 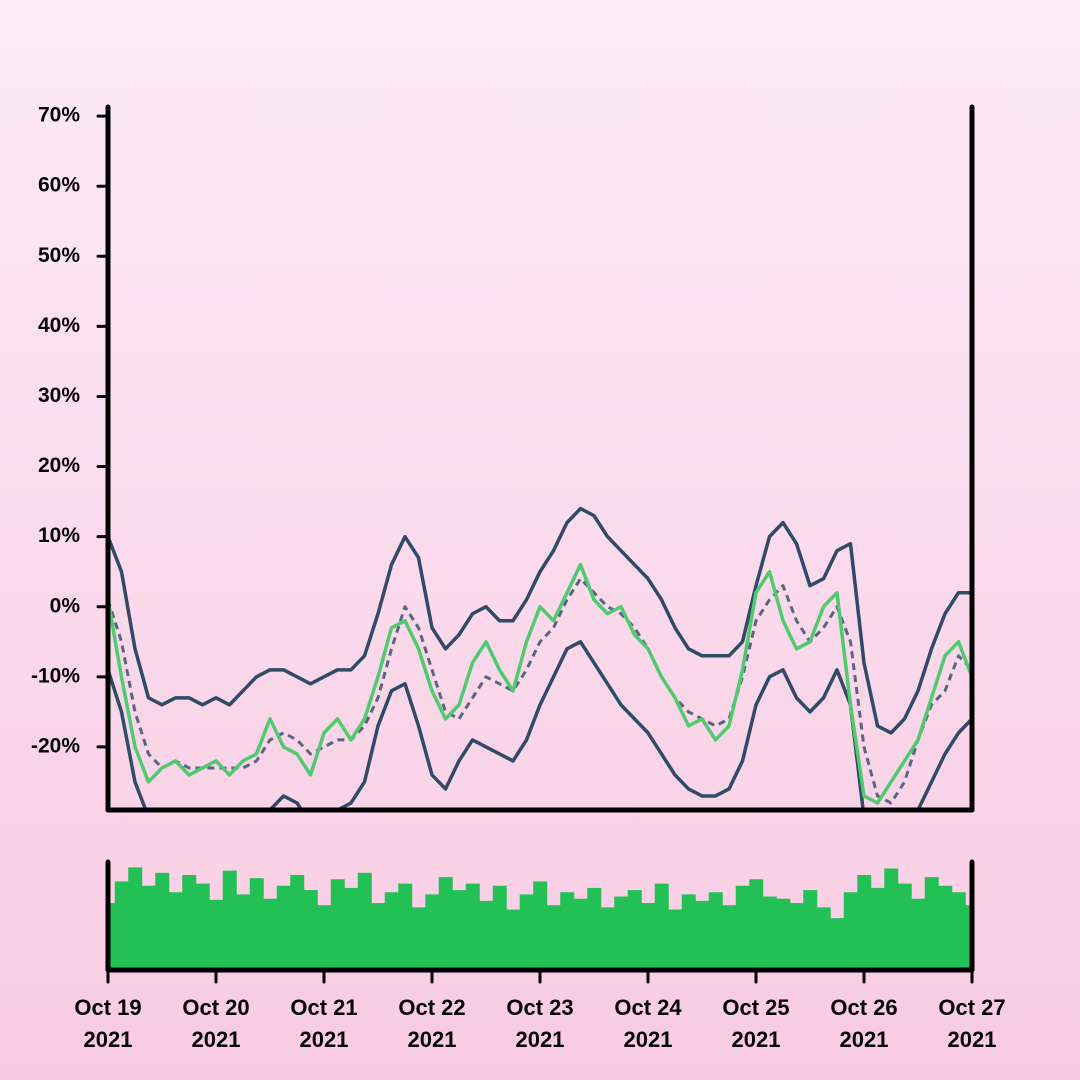 I want to click on y-tick-label: 0%, so click(x=65, y=605).